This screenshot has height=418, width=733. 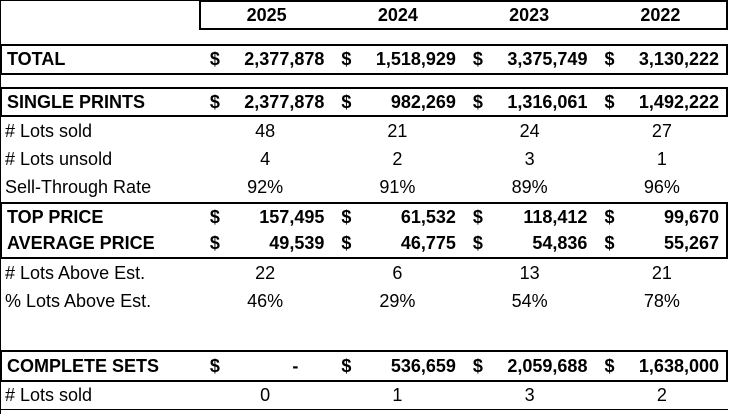 What do you see at coordinates (99, 0) in the screenshot?
I see `table-top-border` at bounding box center [99, 0].